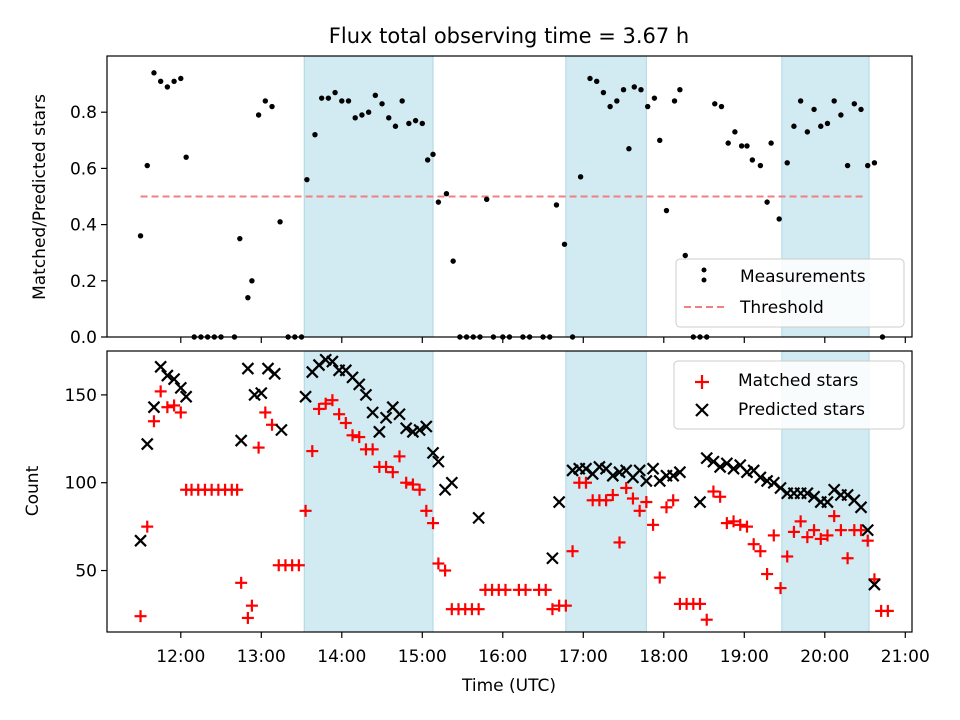 The image size is (960, 720). Describe the element at coordinates (508, 686) in the screenshot. I see `x-axis-label: Time (UTC)` at that location.